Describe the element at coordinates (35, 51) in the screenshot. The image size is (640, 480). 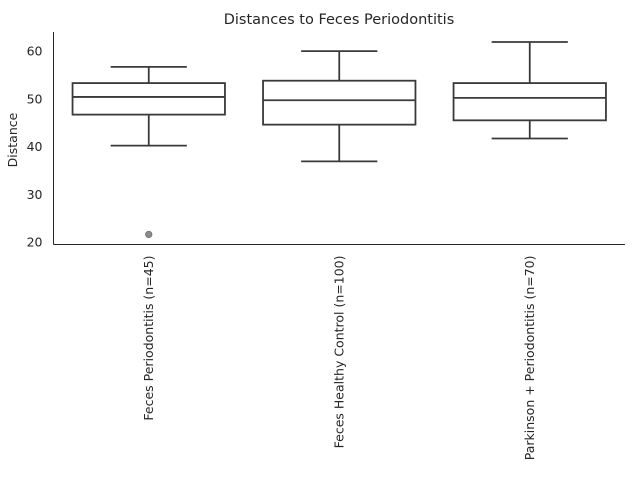
I see `y-tick-label: 60` at that location.